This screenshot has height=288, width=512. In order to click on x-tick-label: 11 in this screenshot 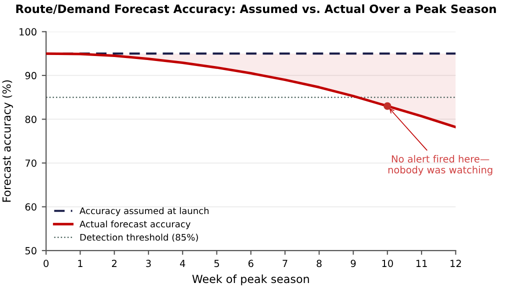, I will do `click(421, 263)`.